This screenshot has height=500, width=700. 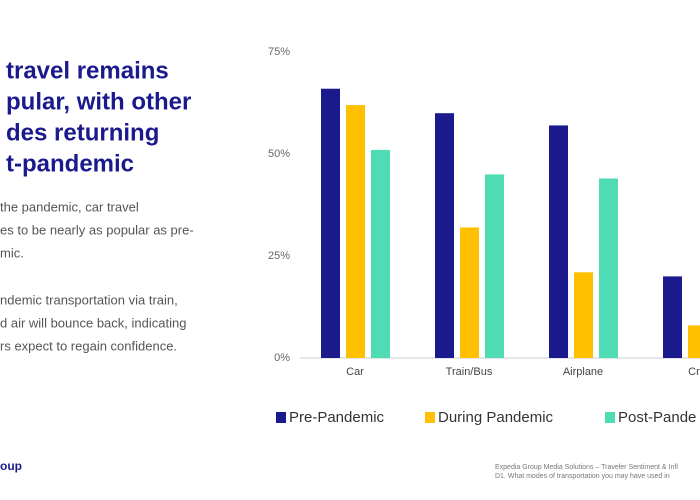 What do you see at coordinates (97, 229) in the screenshot?
I see `body-text: es to be nearly as popular as pre-` at bounding box center [97, 229].